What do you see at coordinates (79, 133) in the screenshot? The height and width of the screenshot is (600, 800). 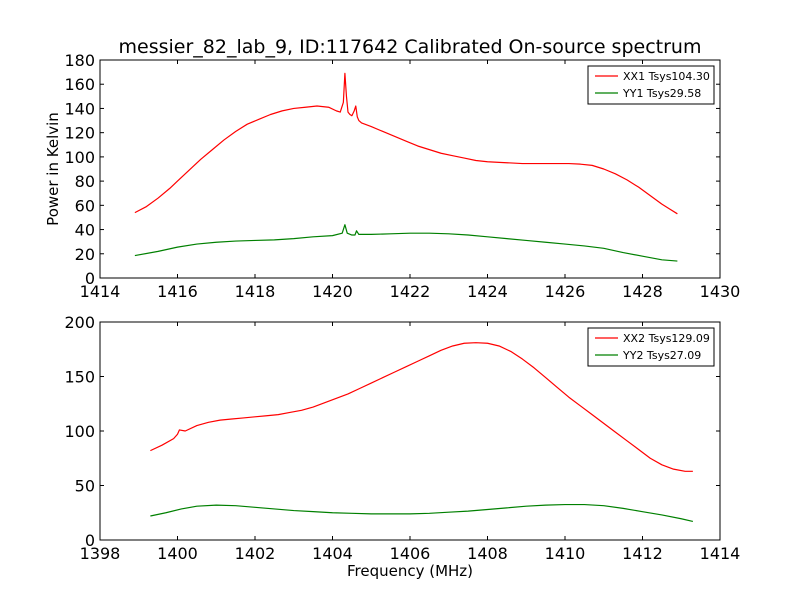 I see `y-tick-label: 120` at bounding box center [79, 133].